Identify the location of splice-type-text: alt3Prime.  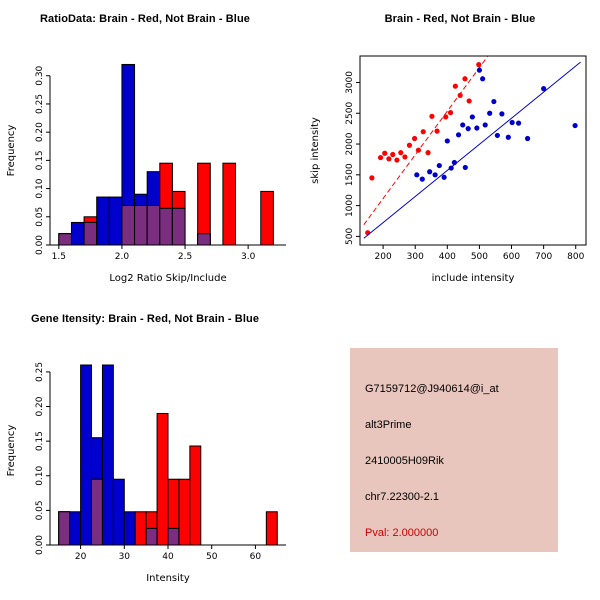
(388, 425).